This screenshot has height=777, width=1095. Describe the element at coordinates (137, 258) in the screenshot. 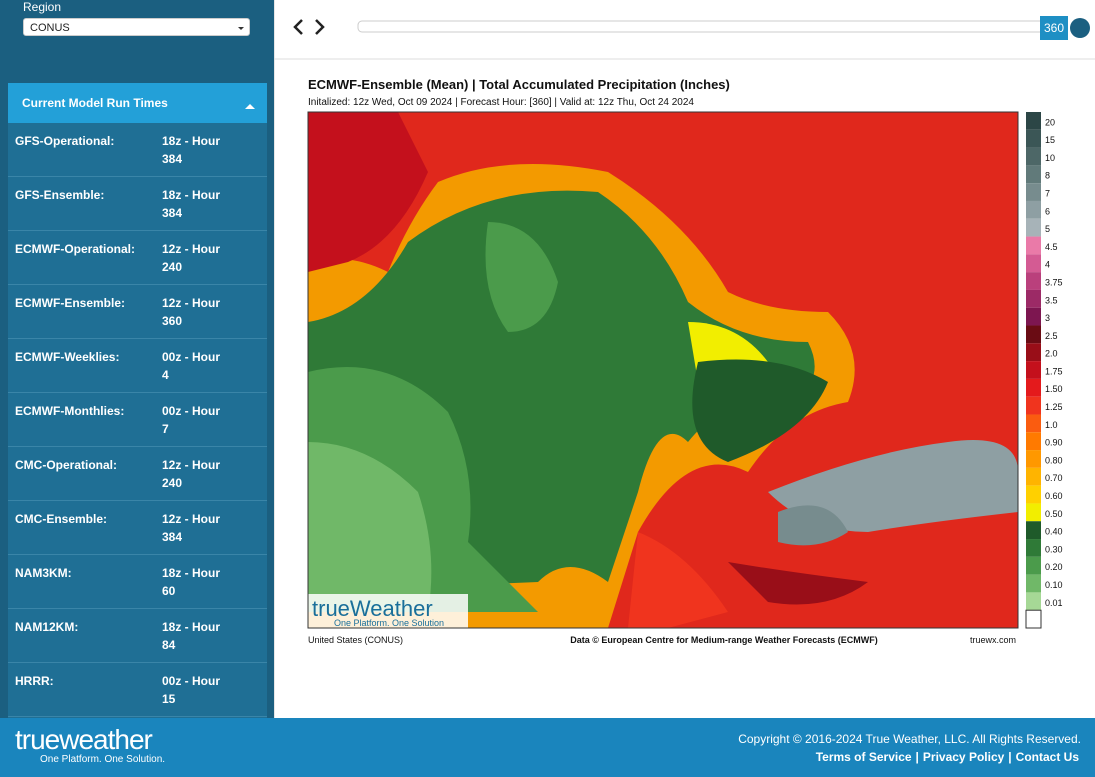

I see `model-row: ECMWF-Operational: 12z - Hour 240` at that location.